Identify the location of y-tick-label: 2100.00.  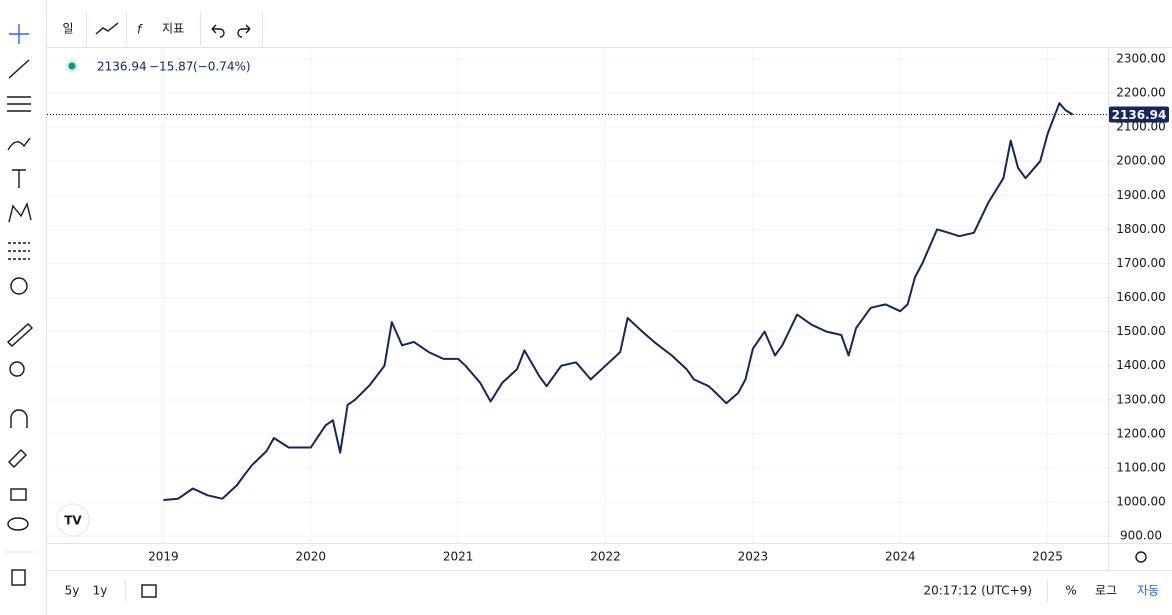
(1141, 127).